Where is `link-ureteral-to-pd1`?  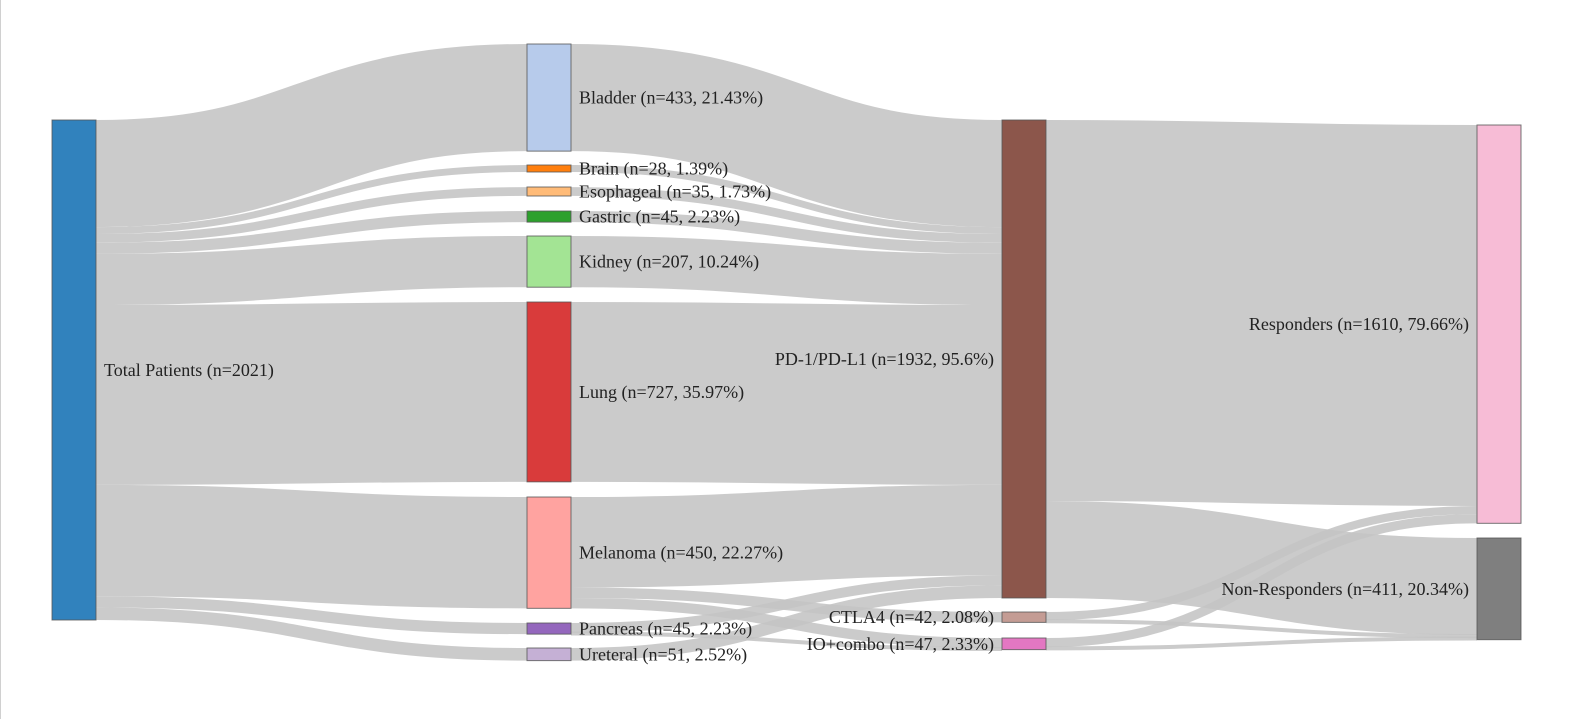
link-ureteral-to-pd1 is located at coordinates (786, 623).